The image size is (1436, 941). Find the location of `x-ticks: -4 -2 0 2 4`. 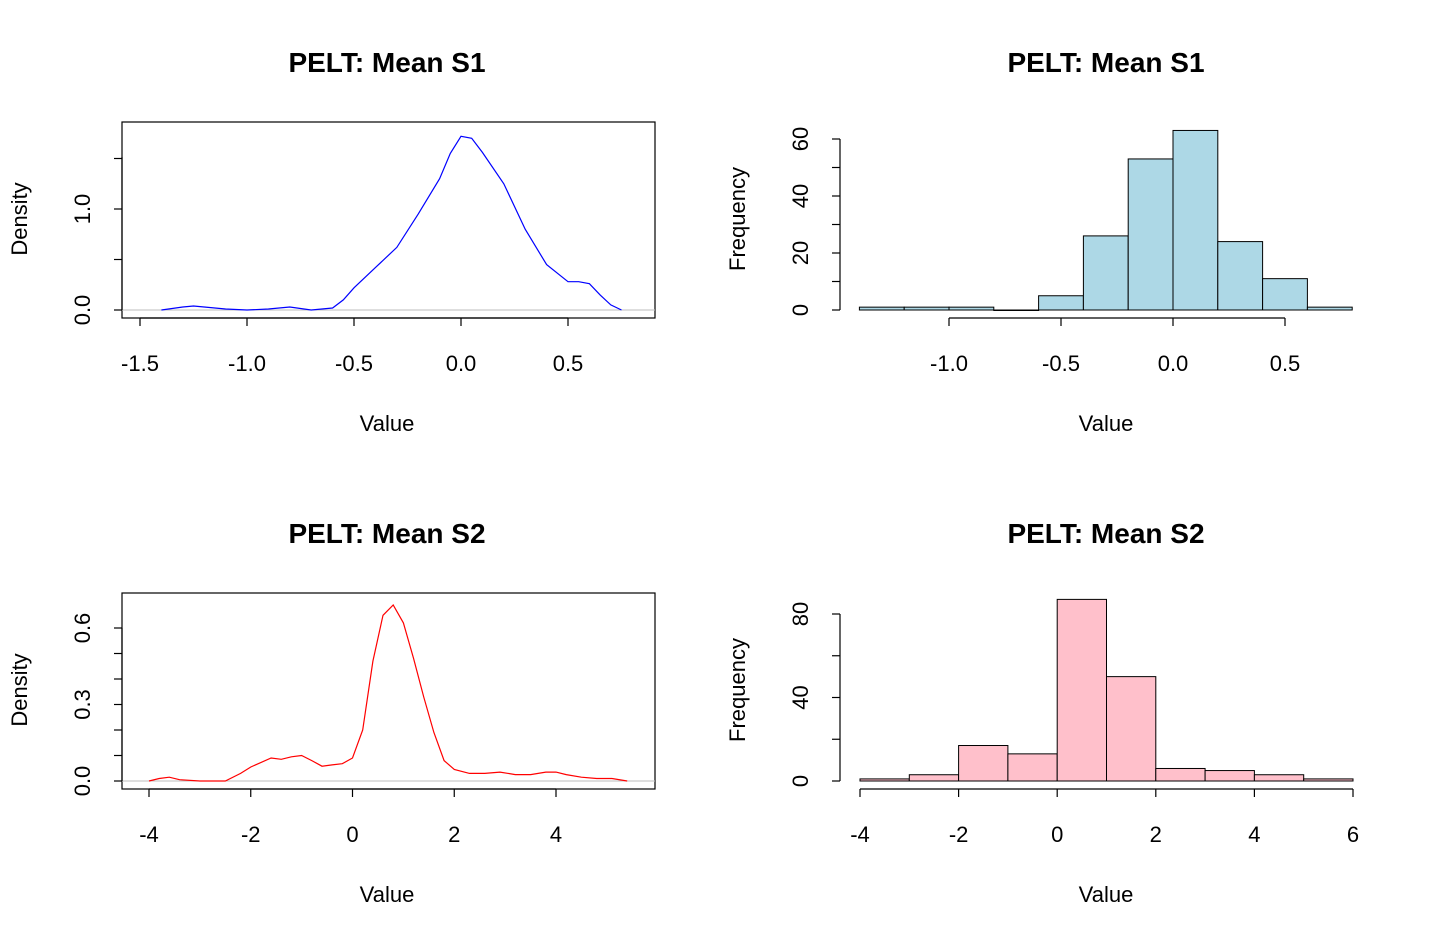

x-ticks: -4 -2 0 2 4 is located at coordinates (350, 818).